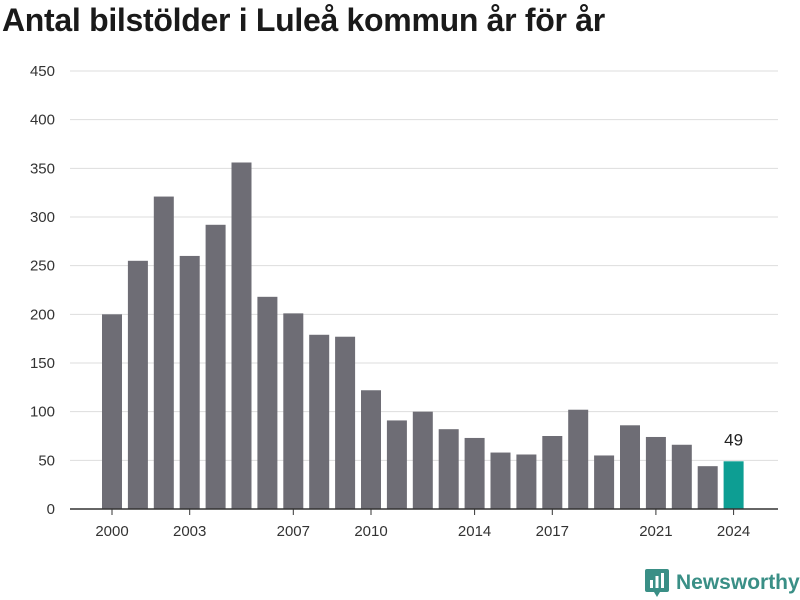 The height and width of the screenshot is (600, 800). I want to click on newsworthy-logo-icon, so click(657, 583).